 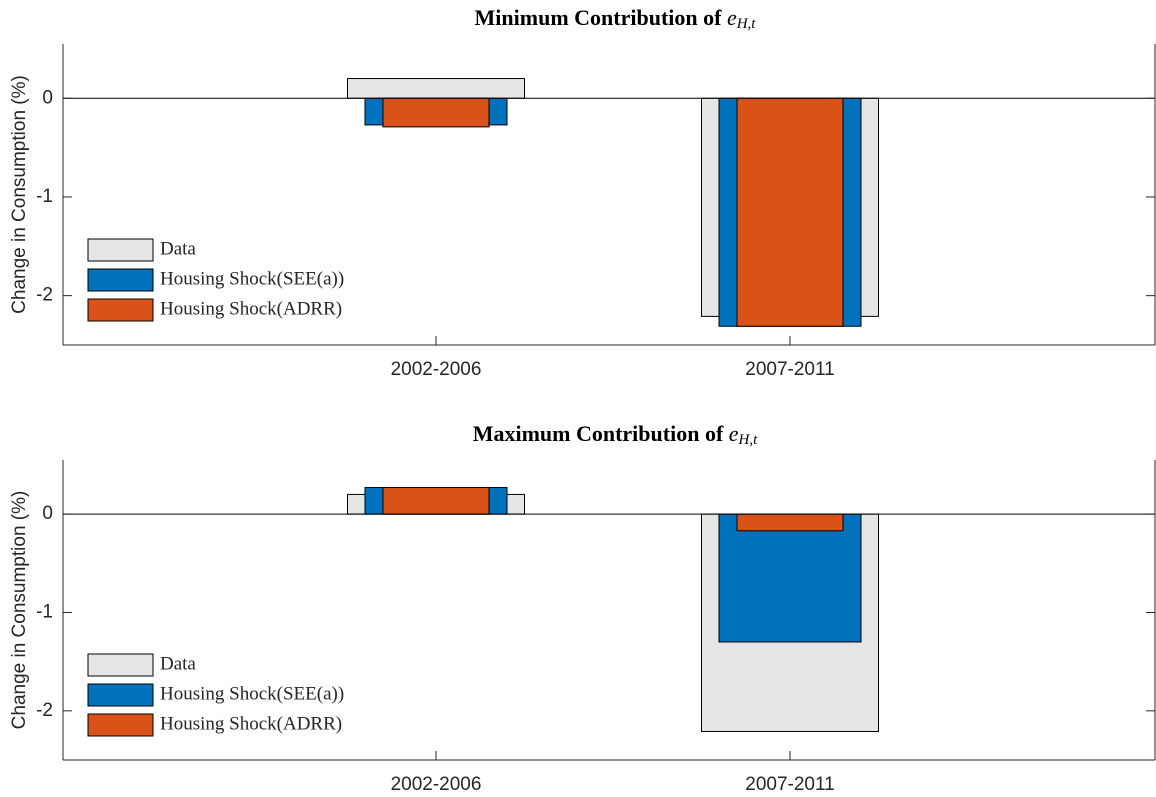 I want to click on chart-title: Minimum Contribution of eH,t, so click(x=616, y=18).